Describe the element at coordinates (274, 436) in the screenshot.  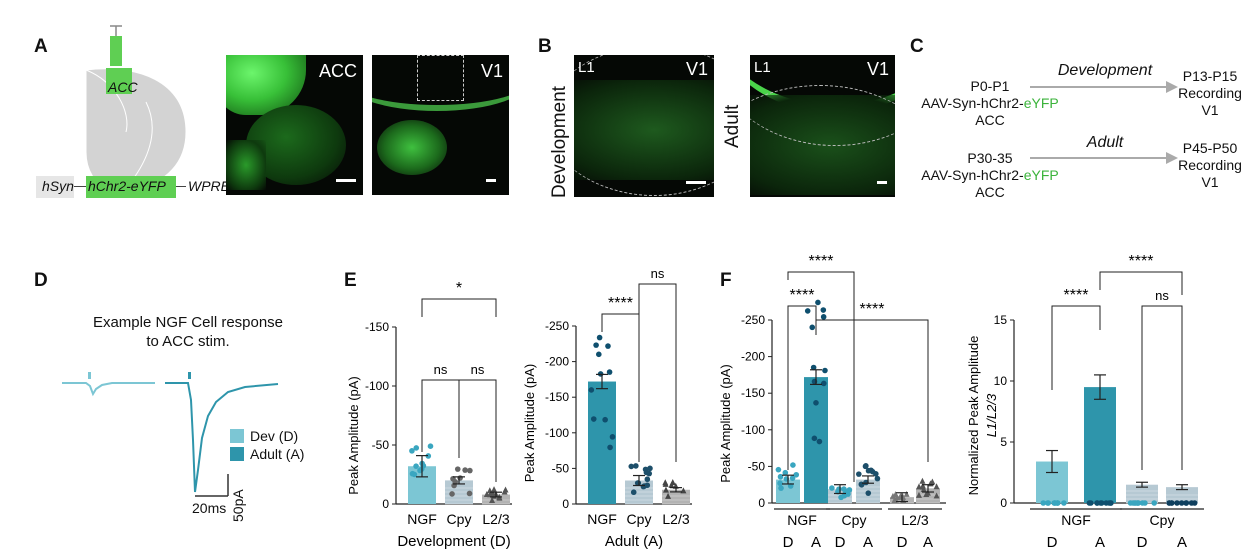
I see `legend-label-dev: Dev (D)` at that location.